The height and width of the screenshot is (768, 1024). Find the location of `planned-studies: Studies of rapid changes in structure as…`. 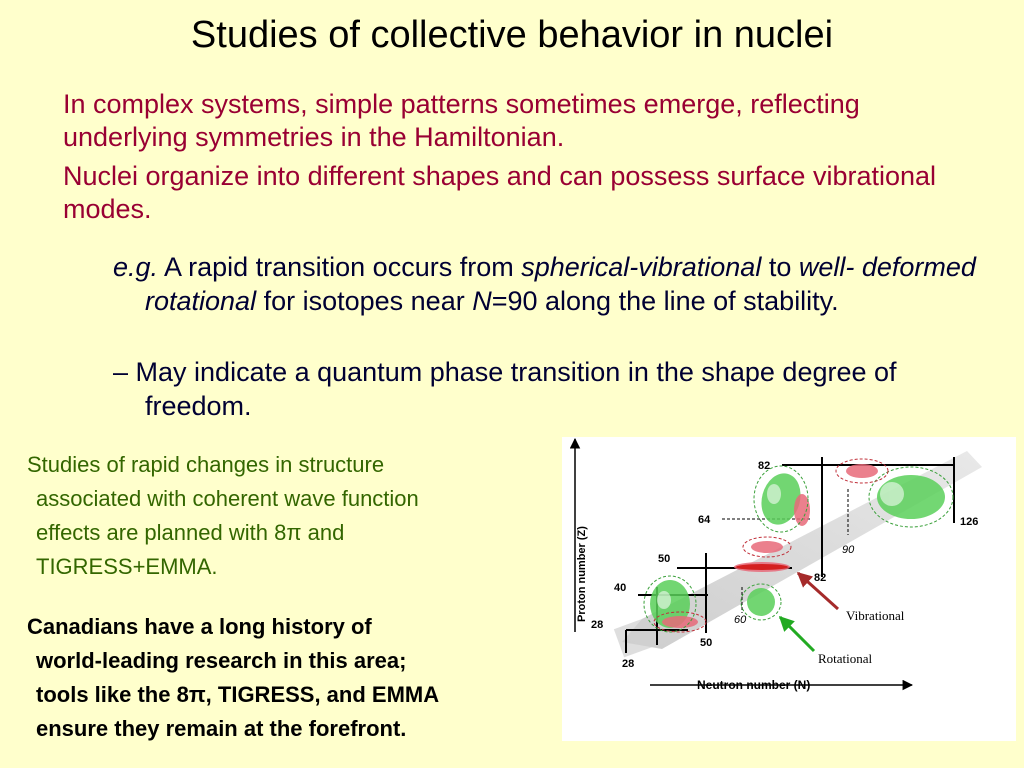

planned-studies: Studies of rapid changes in structure as… is located at coordinates (287, 516).